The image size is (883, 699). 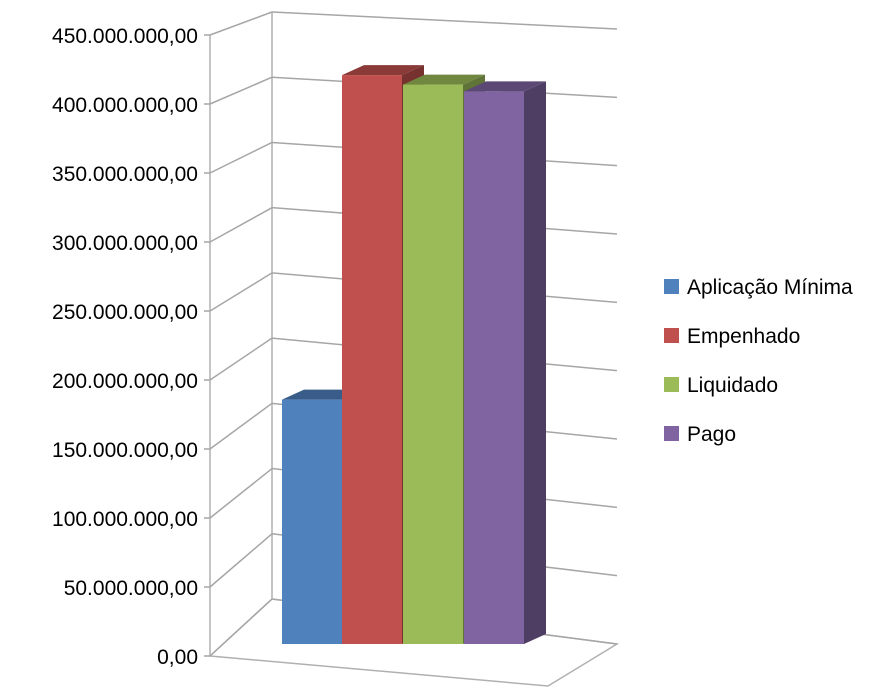 What do you see at coordinates (125, 243) in the screenshot?
I see `y-tick-label: 300.000.000,00` at bounding box center [125, 243].